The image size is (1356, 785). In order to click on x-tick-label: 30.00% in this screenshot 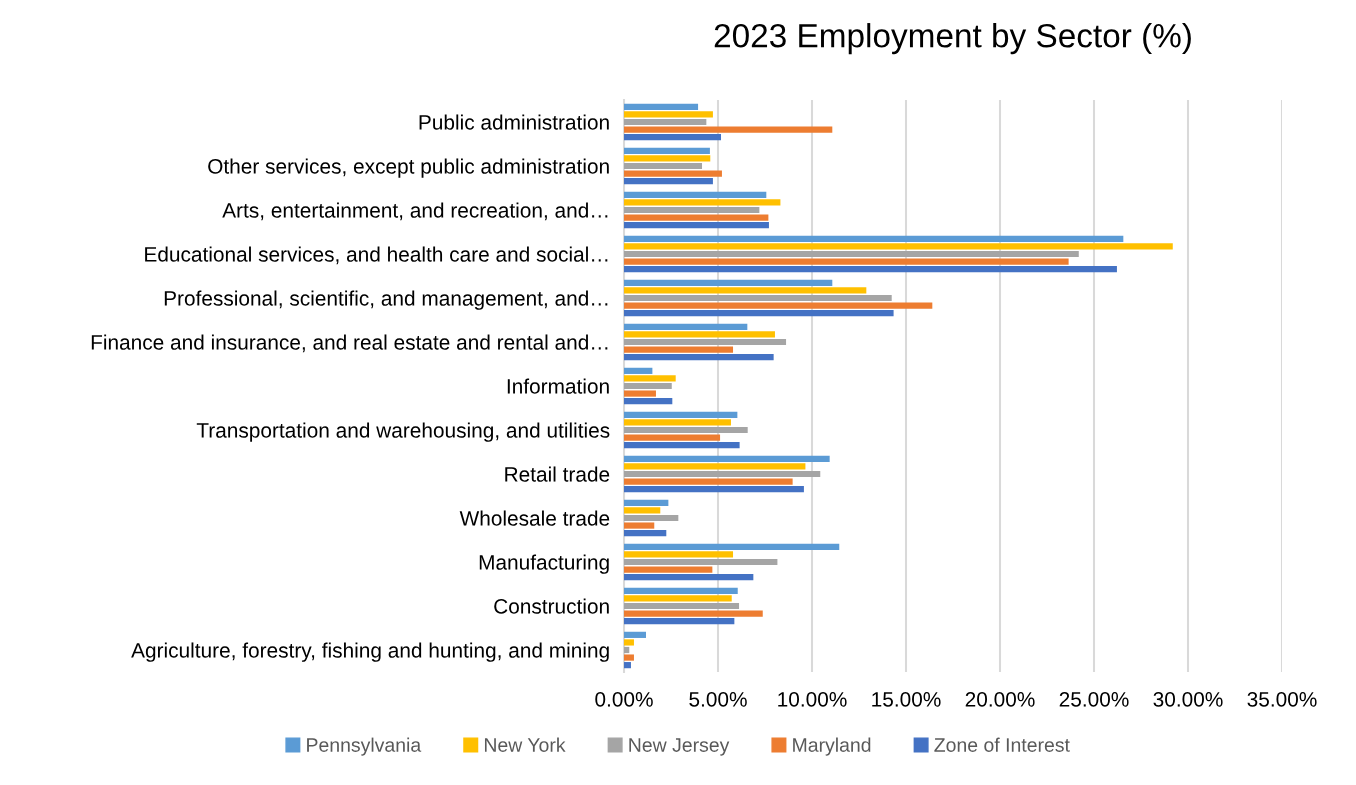, I will do `click(1188, 699)`.